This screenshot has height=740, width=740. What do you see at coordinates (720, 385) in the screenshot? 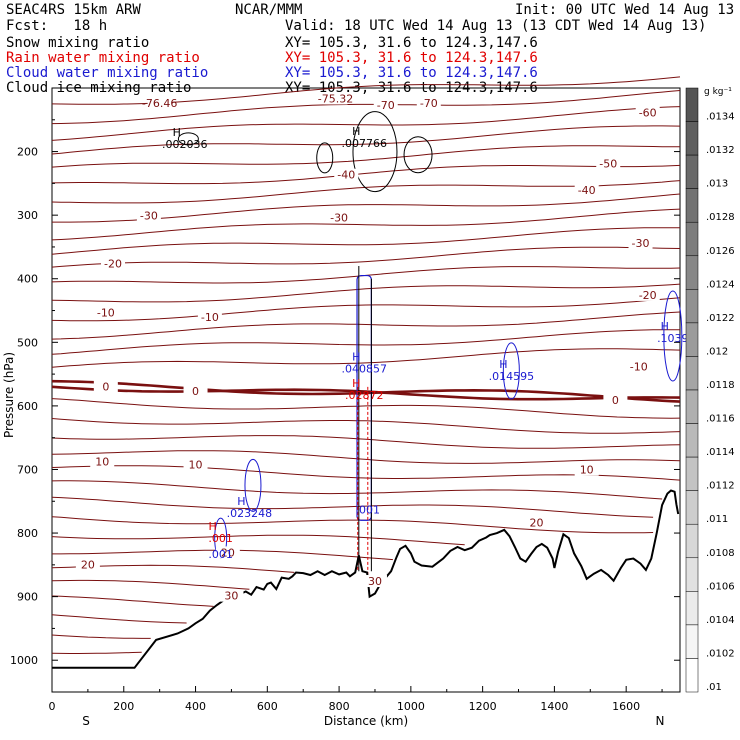
I see `colorbar-tick-label: .0118` at bounding box center [720, 385].